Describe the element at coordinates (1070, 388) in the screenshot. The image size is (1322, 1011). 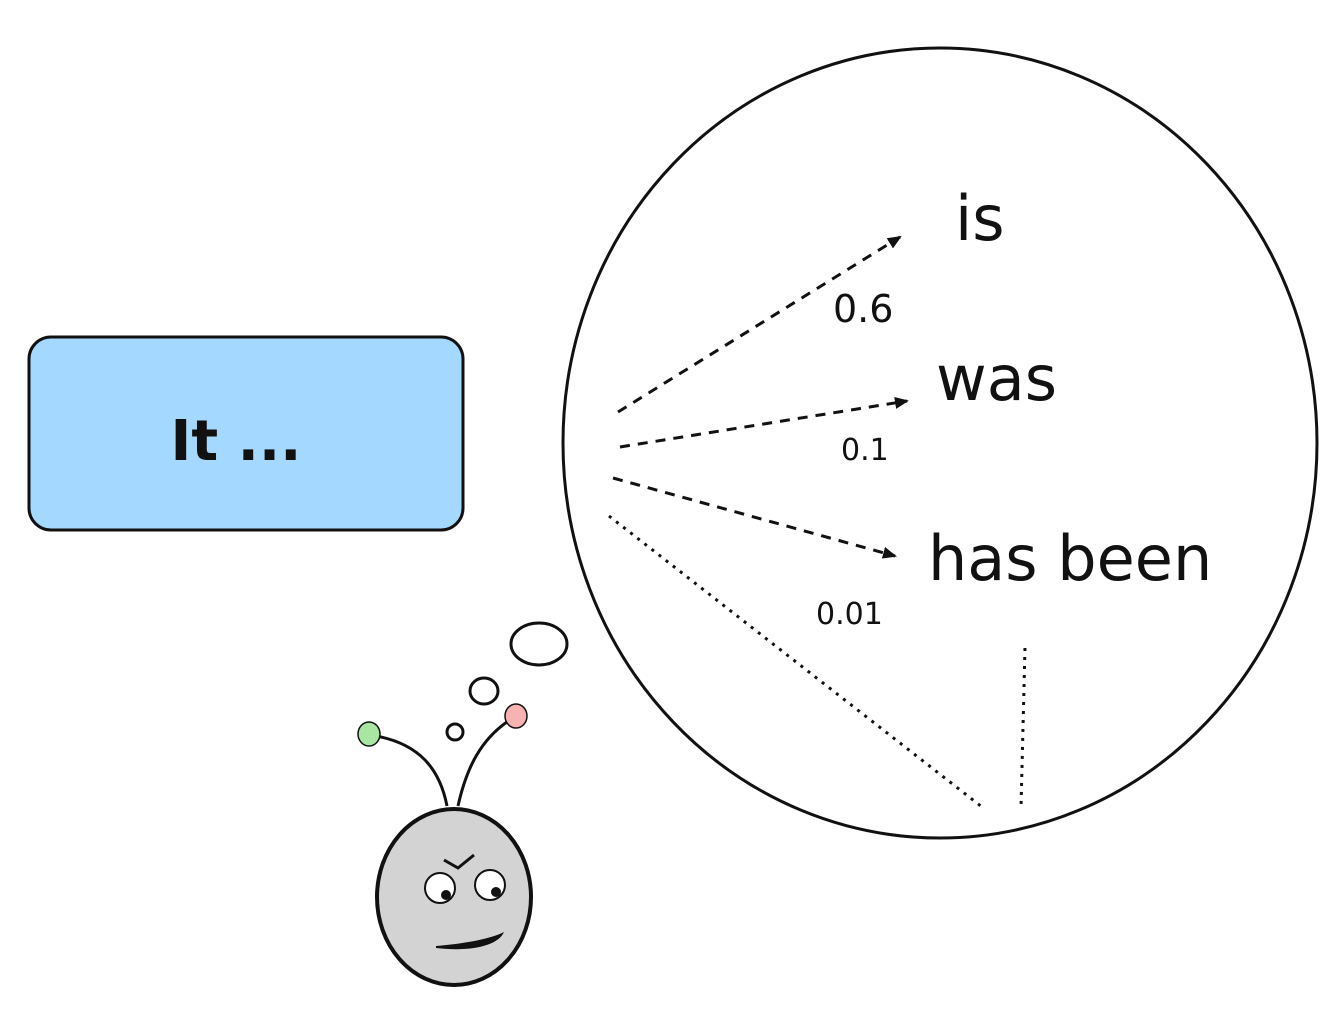
I see `candidate-tokens: is was has been` at that location.